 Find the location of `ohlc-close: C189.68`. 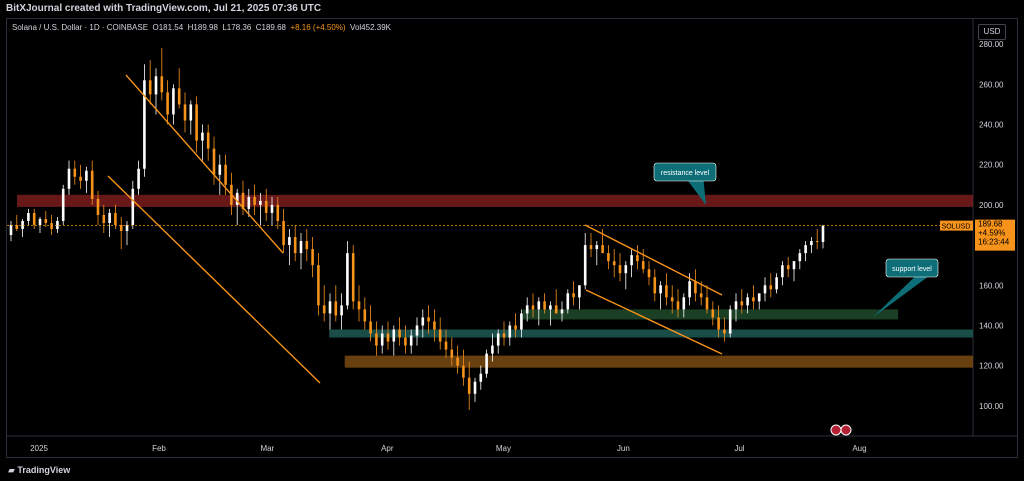

ohlc-close: C189.68 is located at coordinates (270, 27).